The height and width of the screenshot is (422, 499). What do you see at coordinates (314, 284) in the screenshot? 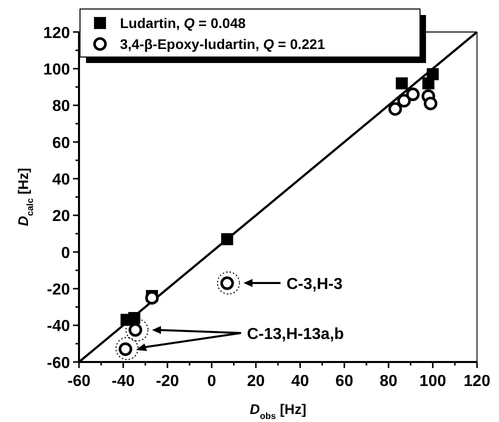
I see `annotation: C-3,H-3` at bounding box center [314, 284].